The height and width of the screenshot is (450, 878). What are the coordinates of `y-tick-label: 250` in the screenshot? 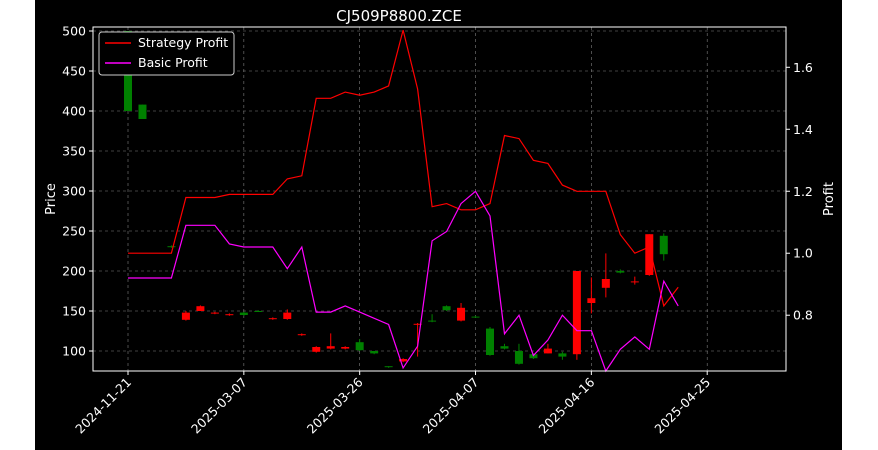 It's located at (74, 231).